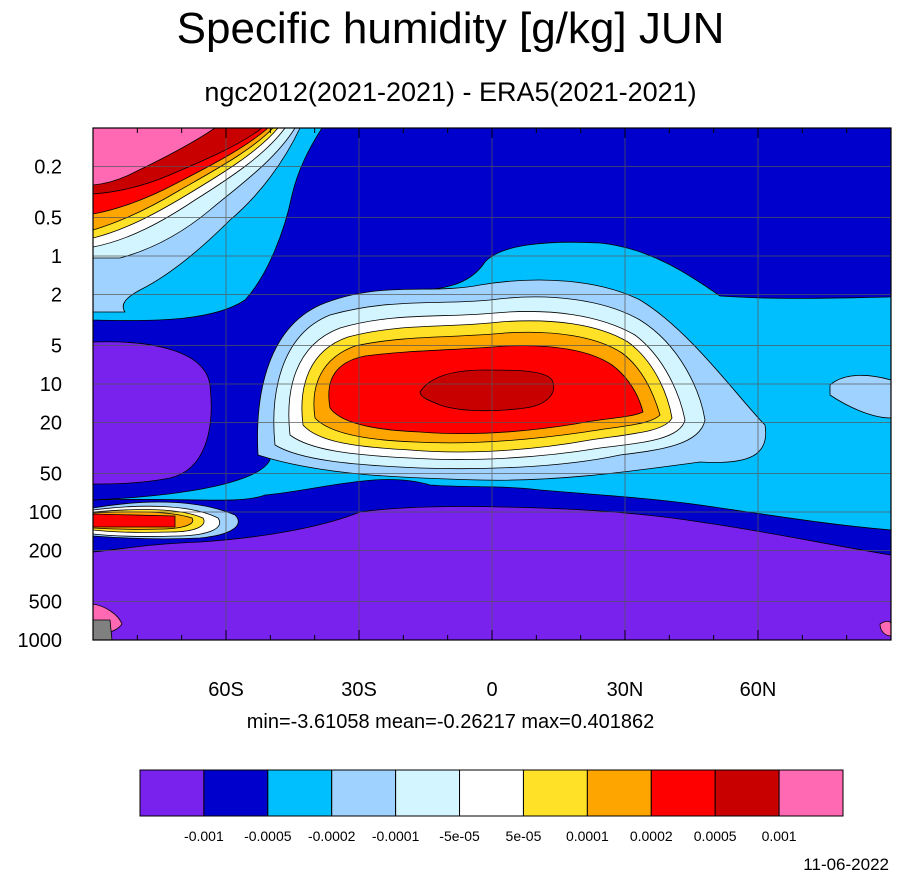 The height and width of the screenshot is (882, 901). What do you see at coordinates (51, 424) in the screenshot?
I see `y-tick-label: 20` at bounding box center [51, 424].